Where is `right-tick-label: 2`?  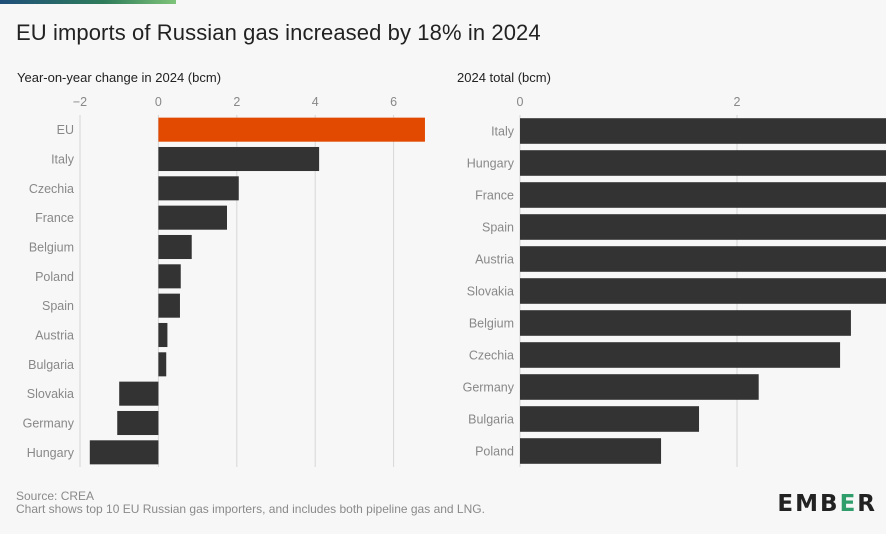
right-tick-label: 2 is located at coordinates (737, 102).